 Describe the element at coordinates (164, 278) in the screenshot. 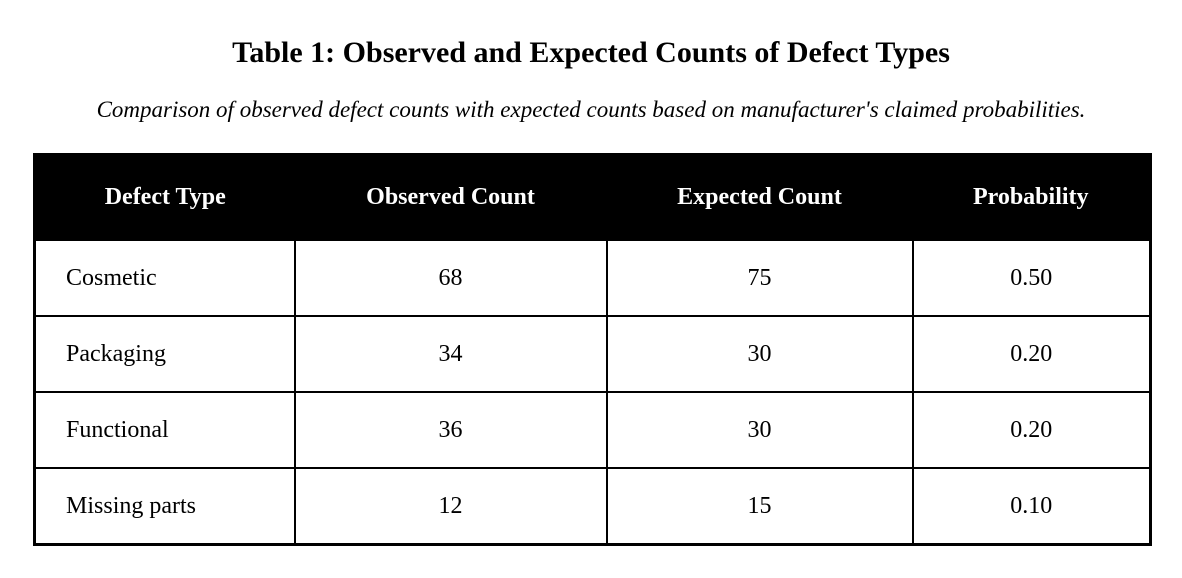

I see `table-cell: Cosmetic` at that location.